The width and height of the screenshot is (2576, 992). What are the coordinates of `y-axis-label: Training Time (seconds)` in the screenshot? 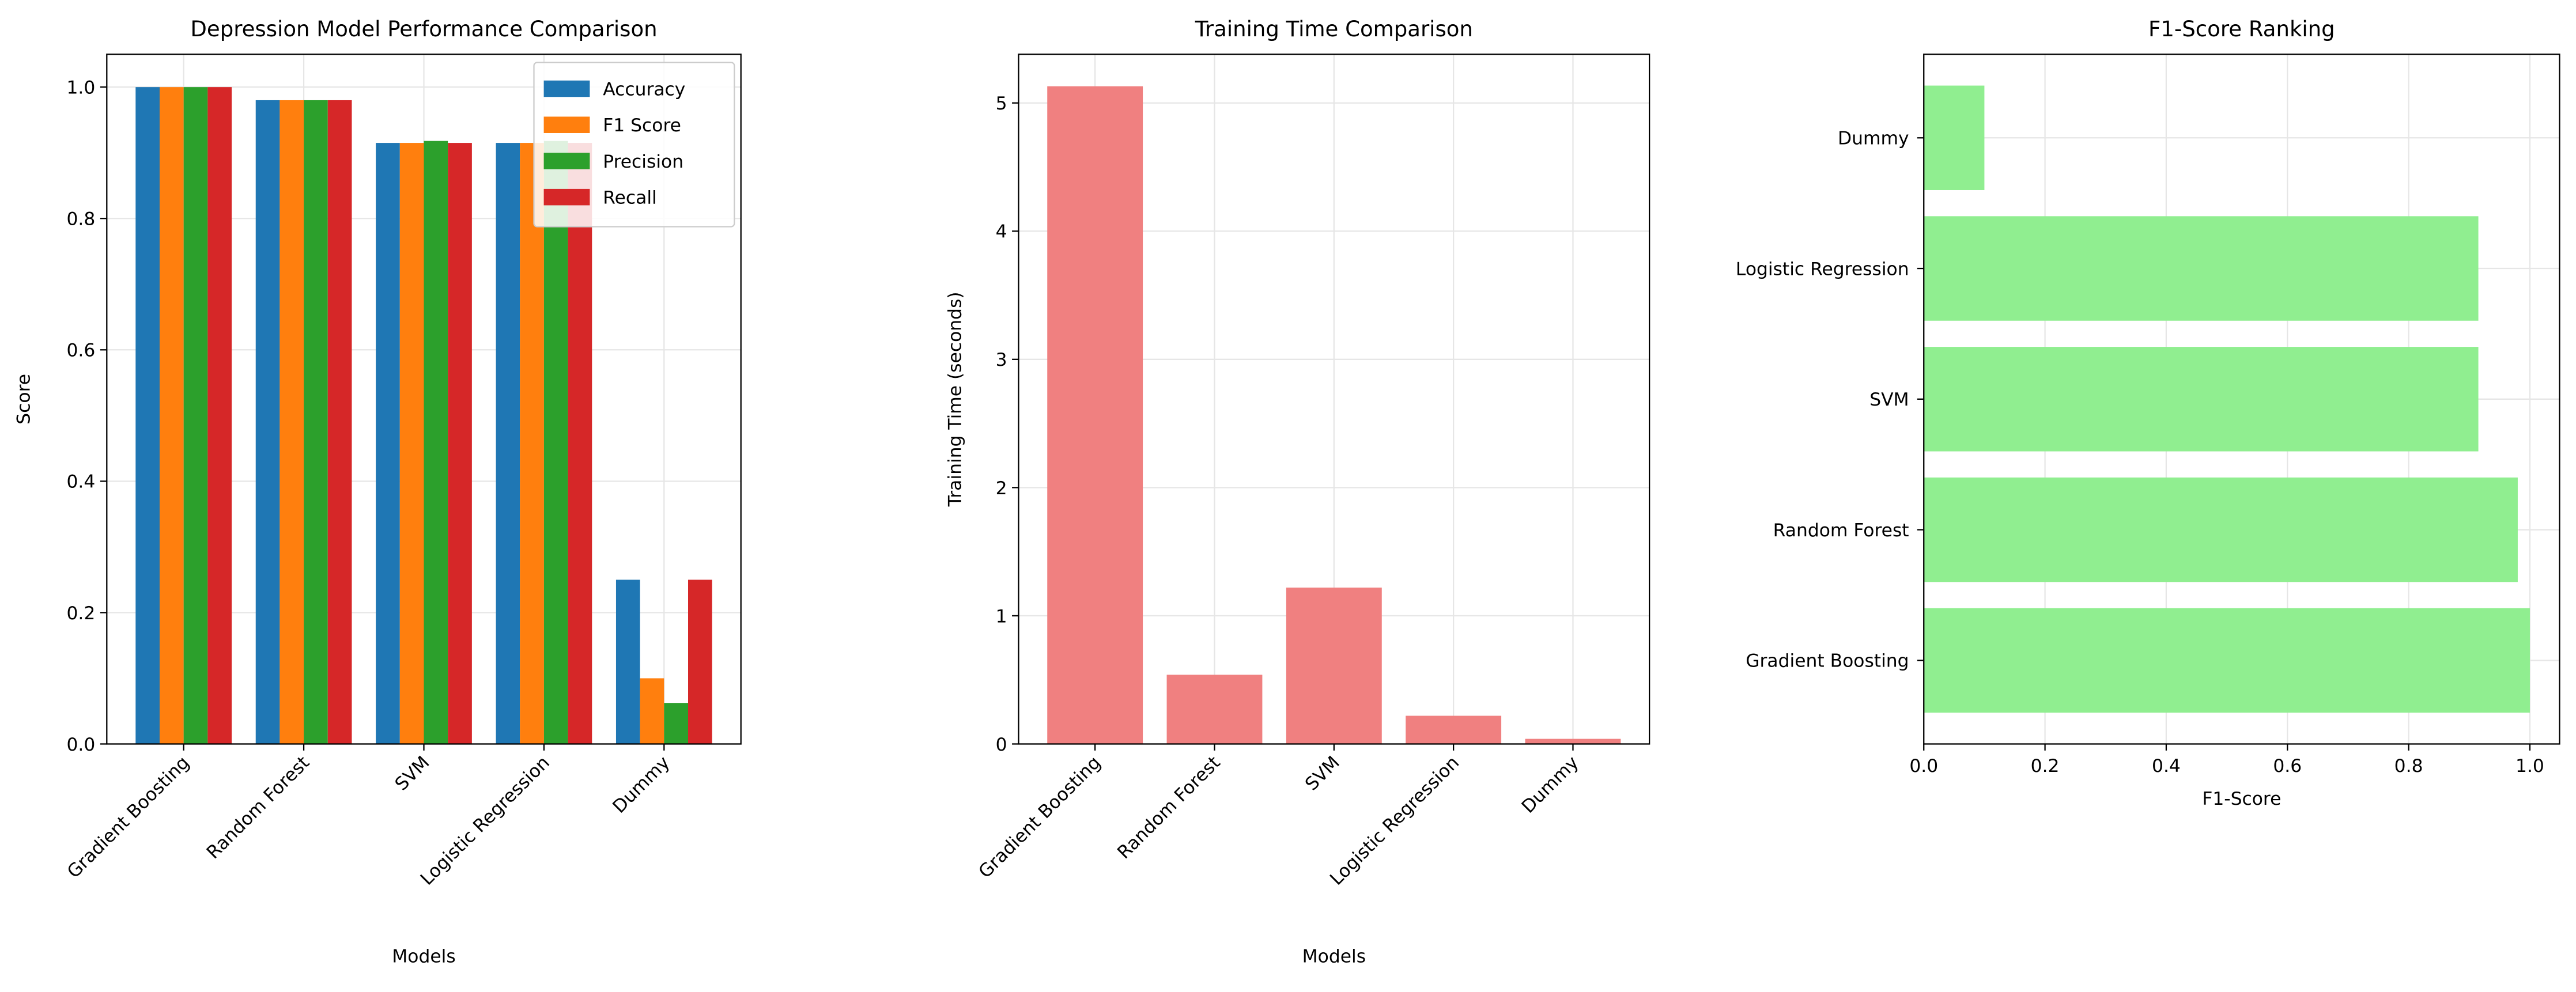 It's located at (955, 399).